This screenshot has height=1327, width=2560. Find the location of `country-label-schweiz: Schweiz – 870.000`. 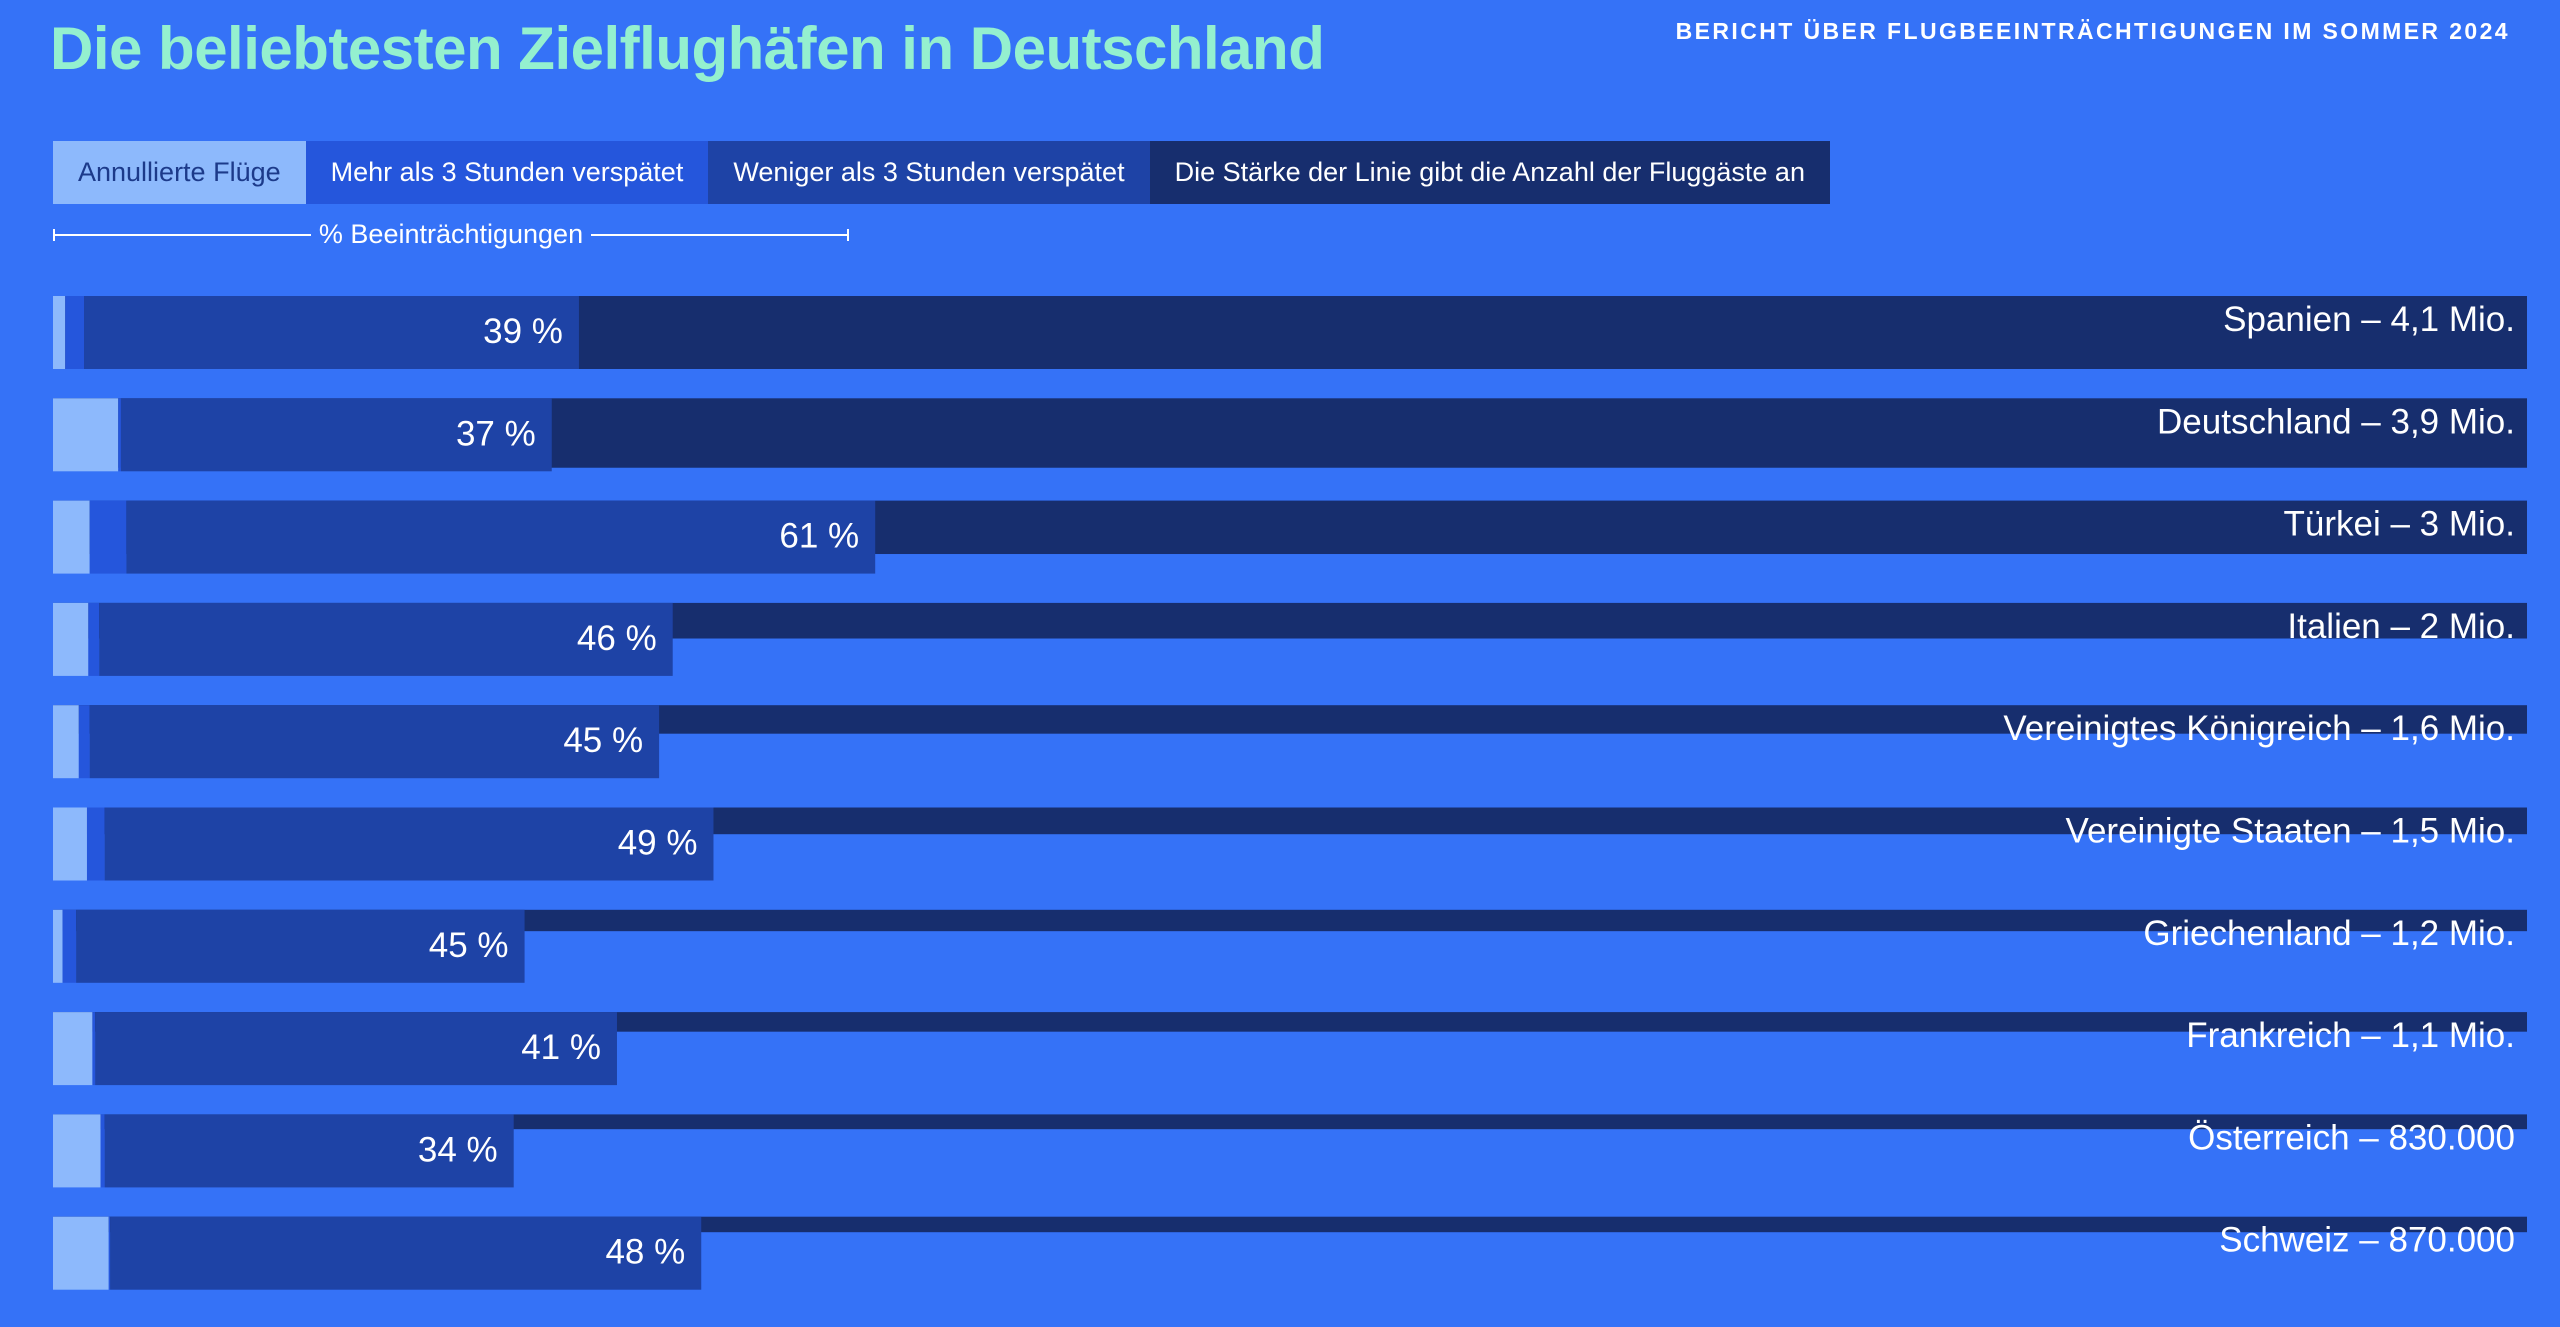

country-label-schweiz: Schweiz – 870.000 is located at coordinates (2367, 1240).